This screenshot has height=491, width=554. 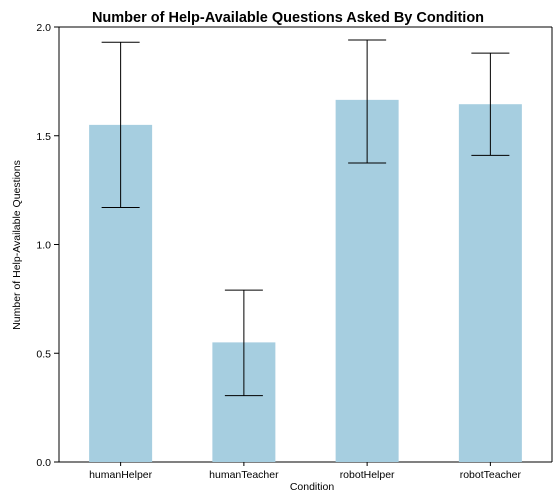 I want to click on x-tick-label: robotTeacher, so click(x=491, y=475).